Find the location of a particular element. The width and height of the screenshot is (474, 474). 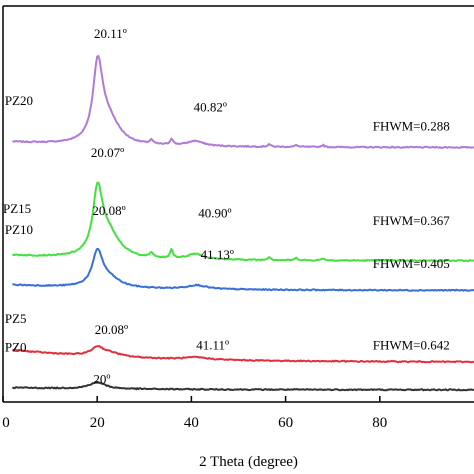

peak-annotation: 20º is located at coordinates (101, 378).